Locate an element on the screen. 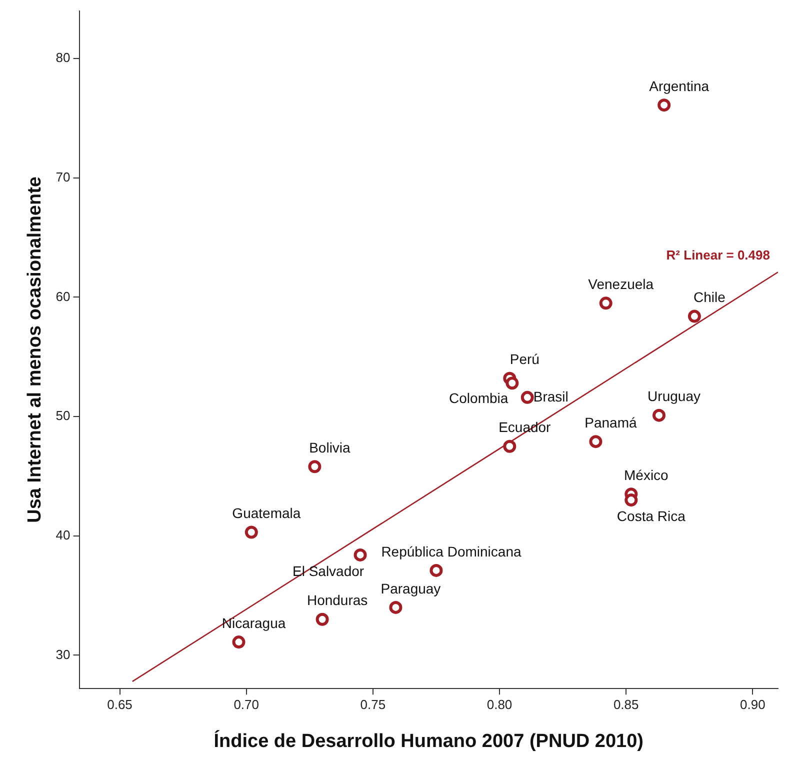  x-tick-label: 0.90 is located at coordinates (753, 704).